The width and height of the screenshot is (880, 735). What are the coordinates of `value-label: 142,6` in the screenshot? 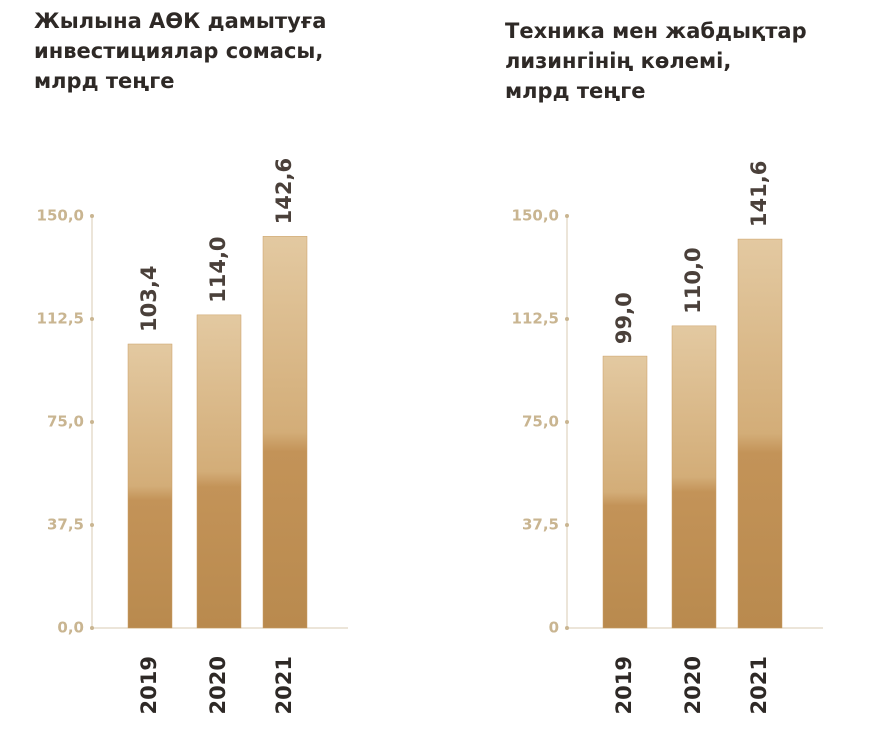 It's located at (284, 191).